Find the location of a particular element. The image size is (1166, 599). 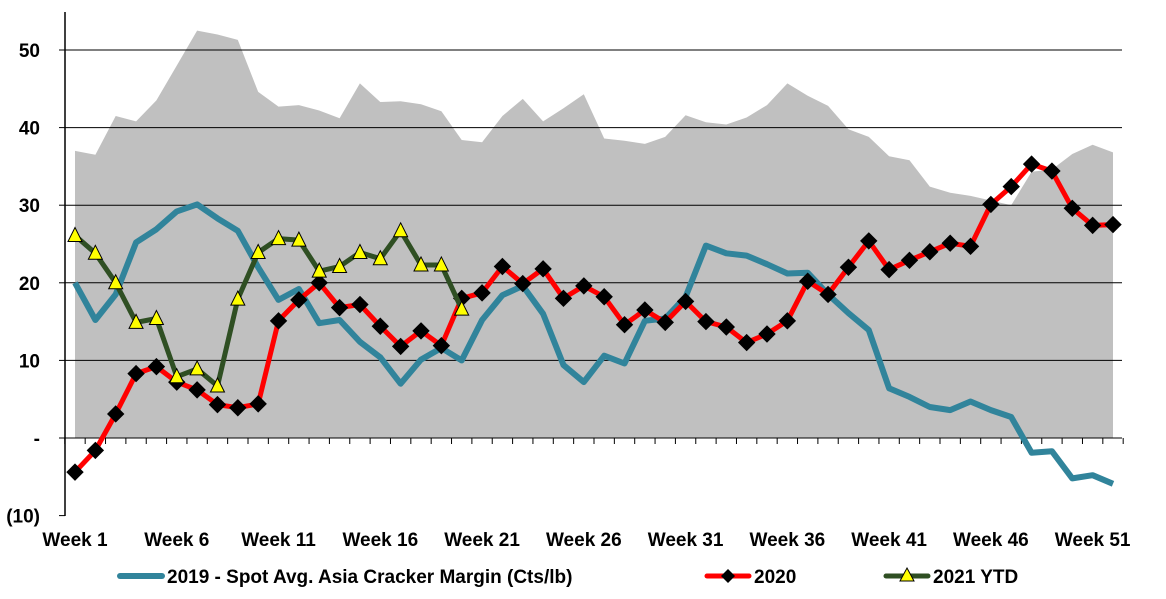

y-tick-label: 40 is located at coordinates (29, 129).